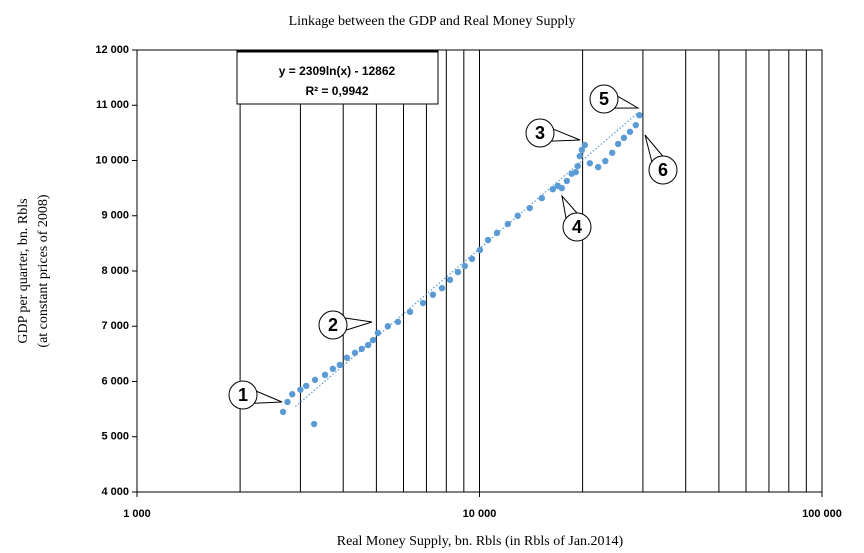  What do you see at coordinates (480, 514) in the screenshot?
I see `x-tick-label: 10 000` at bounding box center [480, 514].